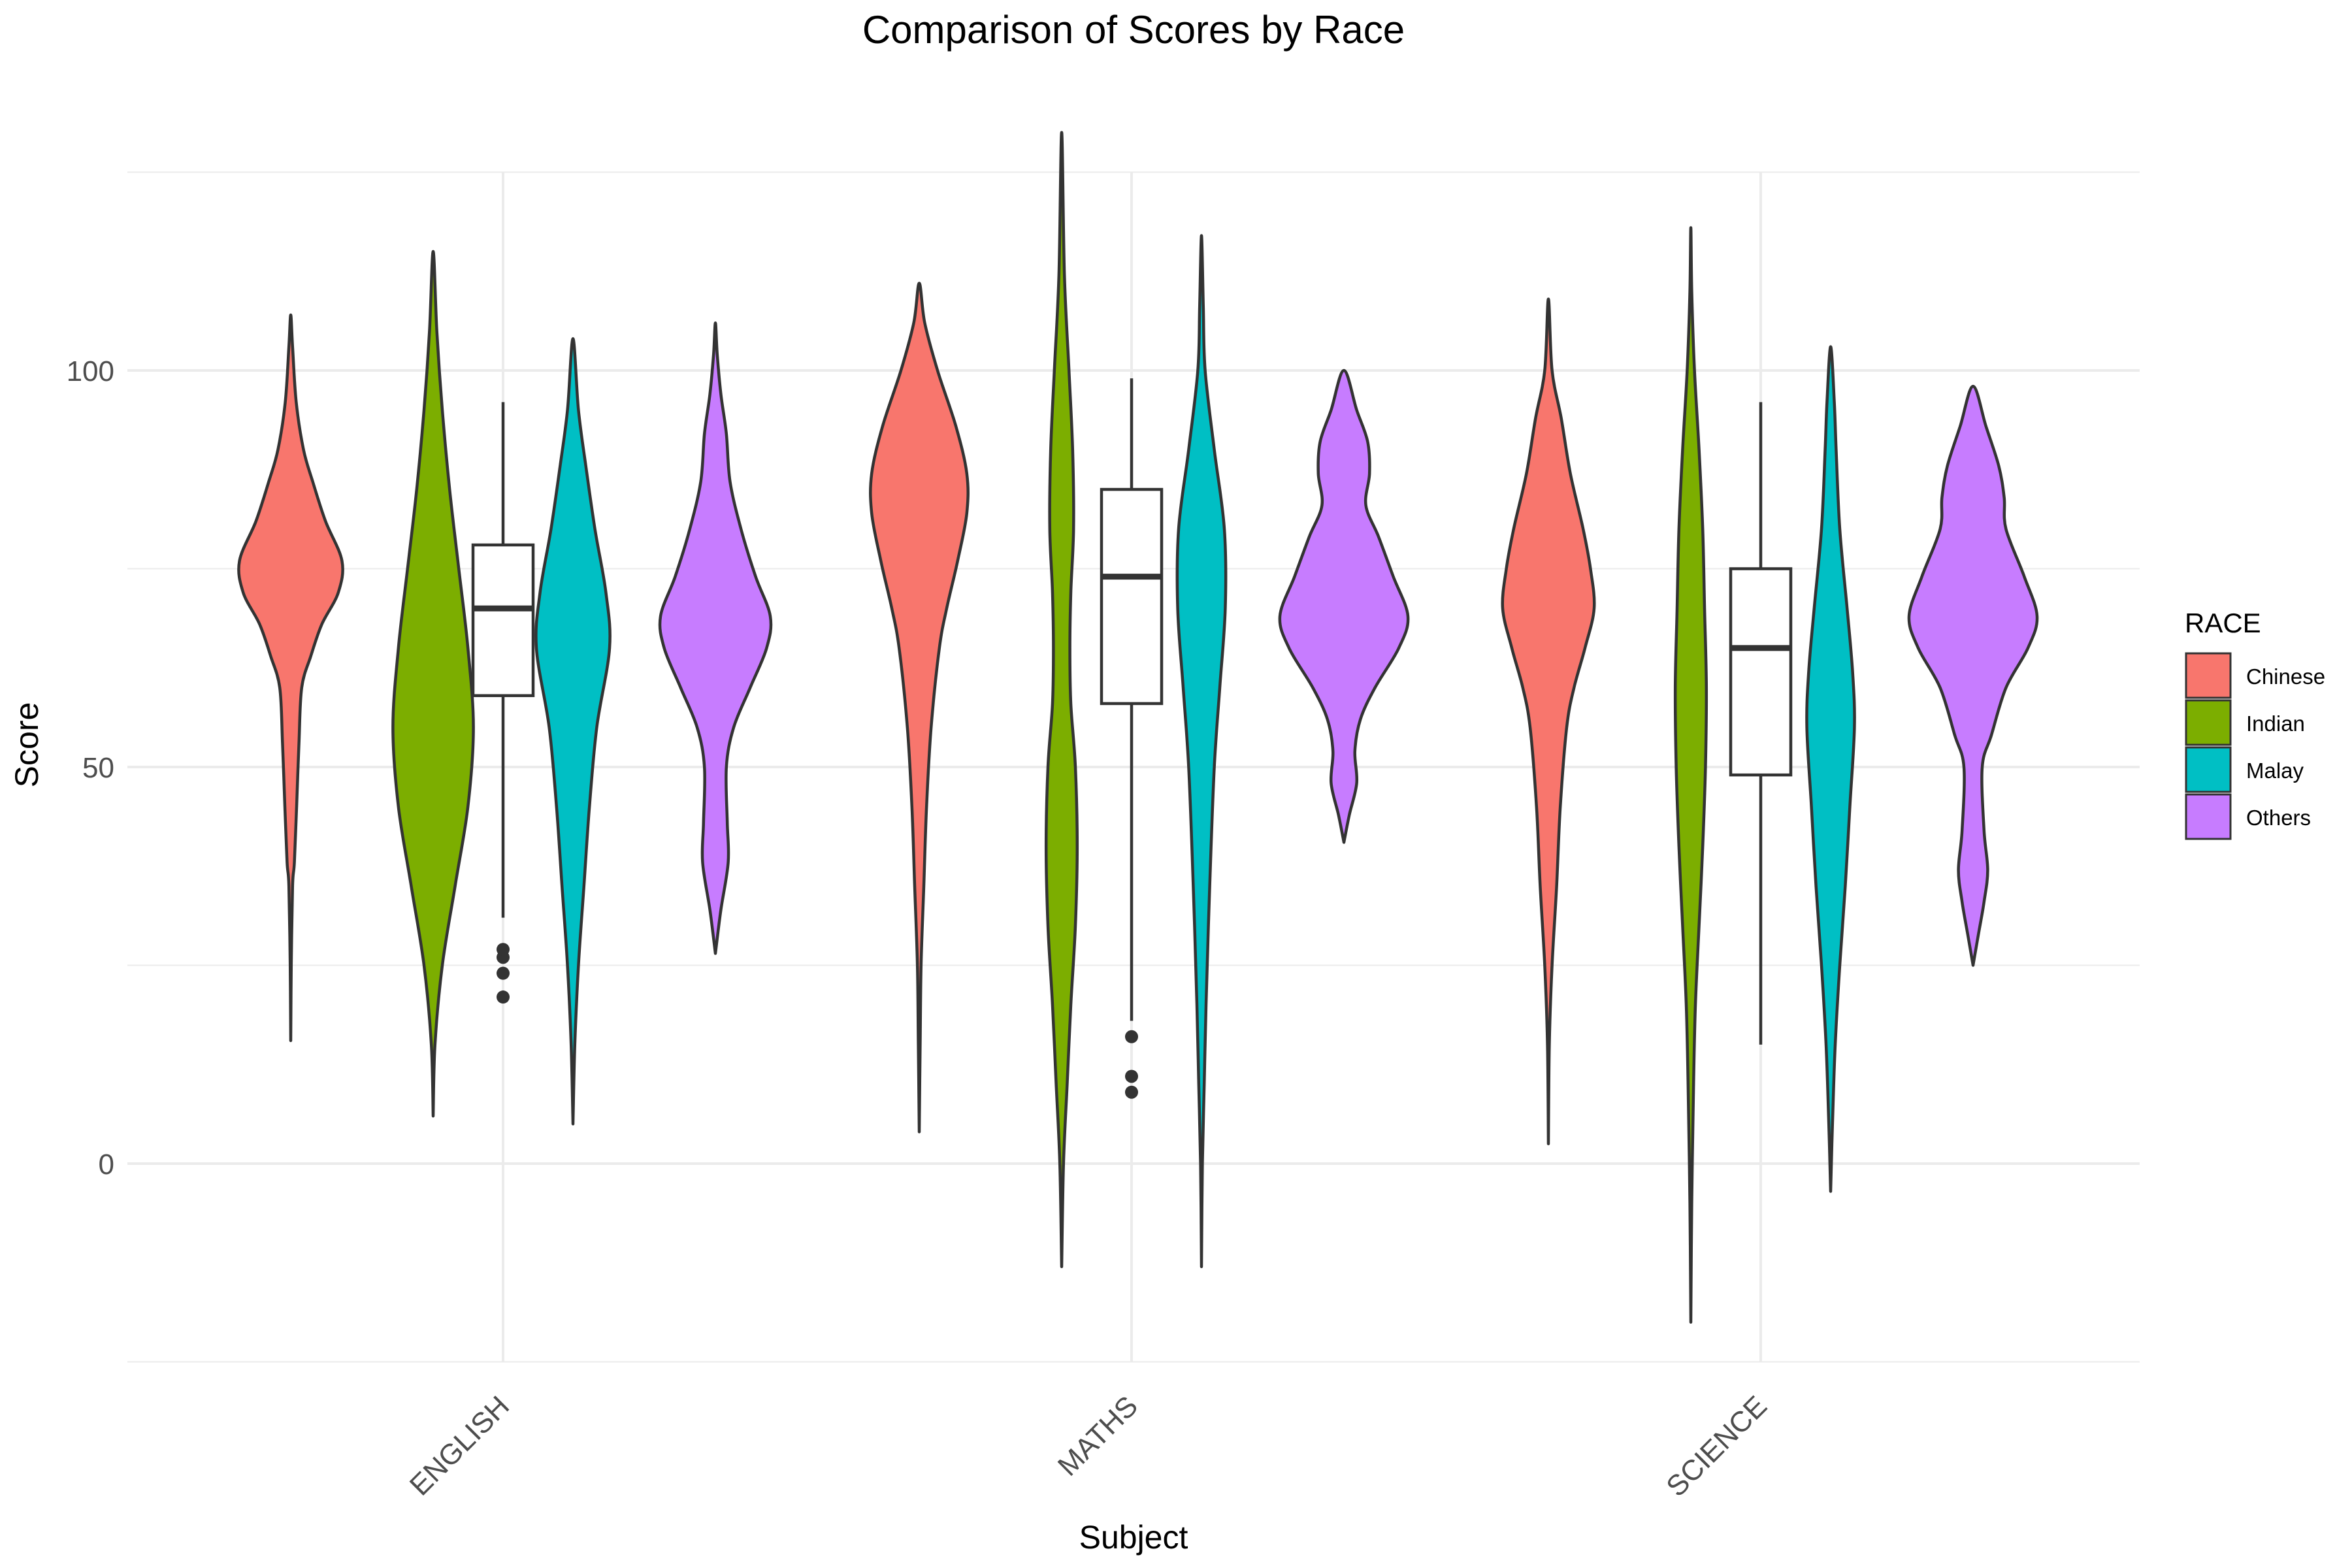  I want to click on violin-science-malay, so click(1830, 769).